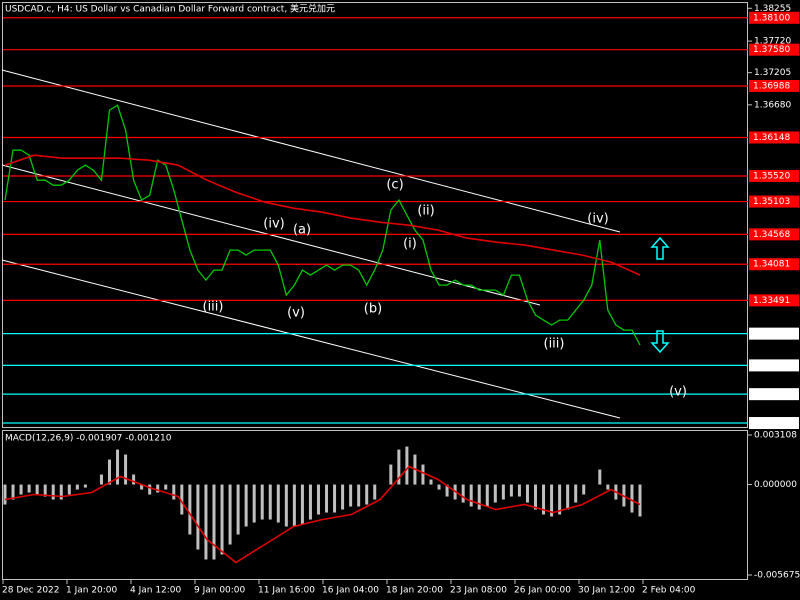 The height and width of the screenshot is (600, 800). What do you see at coordinates (410, 244) in the screenshot?
I see `wave-label: (i)` at bounding box center [410, 244].